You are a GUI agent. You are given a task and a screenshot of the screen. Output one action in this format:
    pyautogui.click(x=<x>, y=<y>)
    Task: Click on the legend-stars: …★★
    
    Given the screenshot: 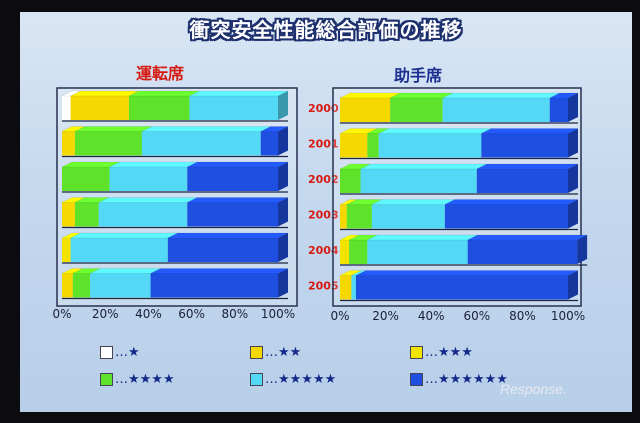 What is the action you would take?
    pyautogui.click(x=283, y=352)
    